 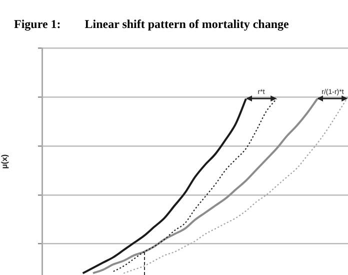 What do you see at coordinates (5, 161) in the screenshot?
I see `y-axis-title: µ(x)` at bounding box center [5, 161].